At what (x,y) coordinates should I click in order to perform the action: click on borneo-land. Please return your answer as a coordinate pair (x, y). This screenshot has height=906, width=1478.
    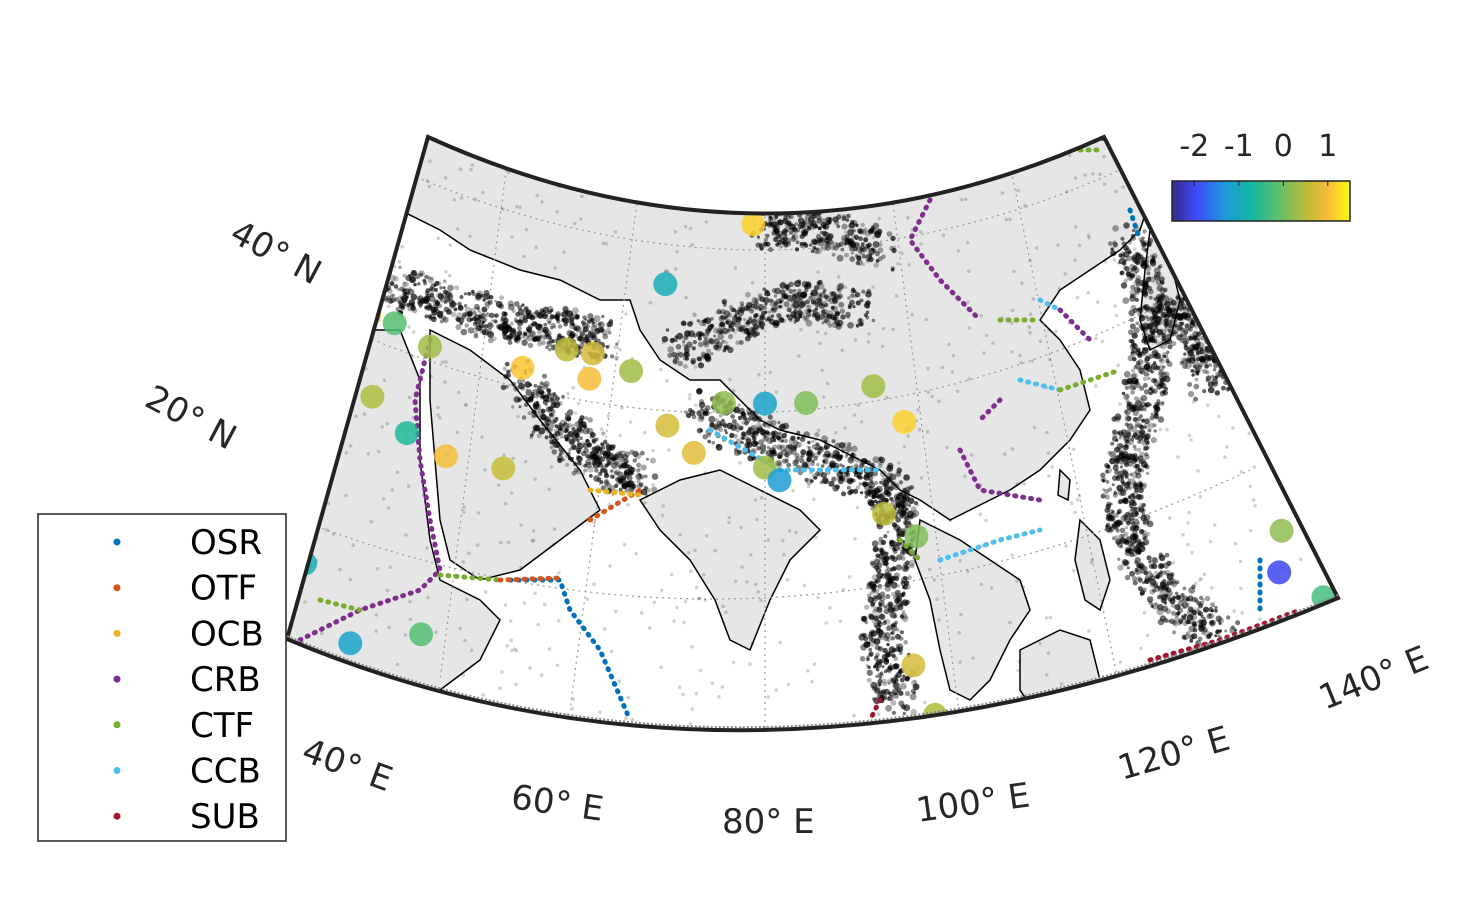
    Looking at the image, I should click on (1060, 675).